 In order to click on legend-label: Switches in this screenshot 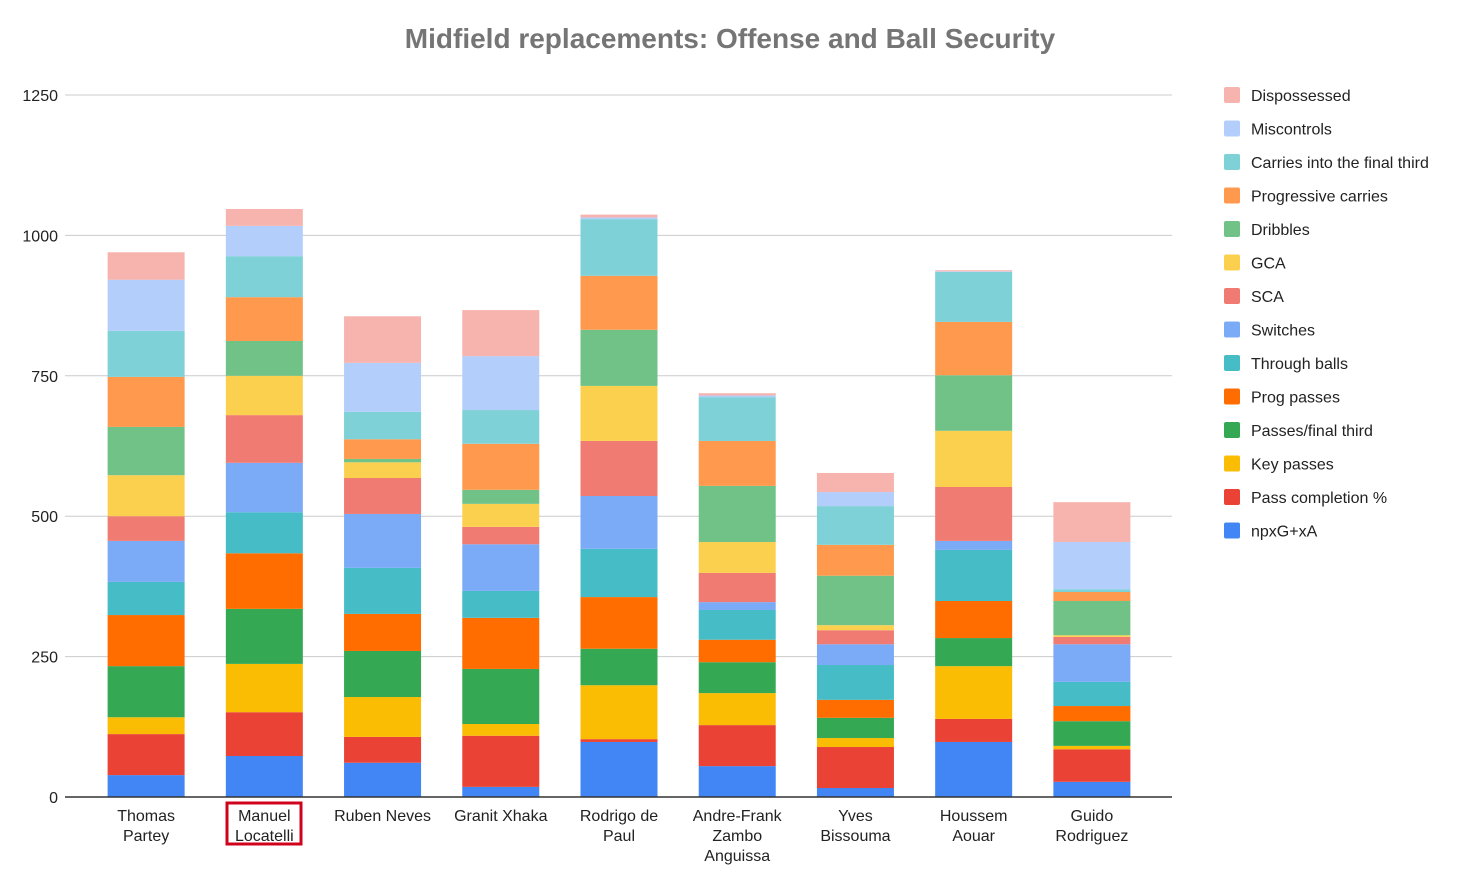, I will do `click(1283, 331)`.